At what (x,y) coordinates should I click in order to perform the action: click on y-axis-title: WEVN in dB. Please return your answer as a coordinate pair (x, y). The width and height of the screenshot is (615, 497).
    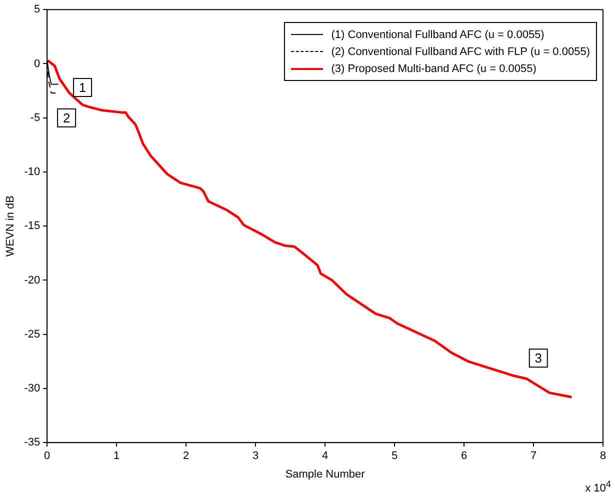
    Looking at the image, I should click on (10, 226).